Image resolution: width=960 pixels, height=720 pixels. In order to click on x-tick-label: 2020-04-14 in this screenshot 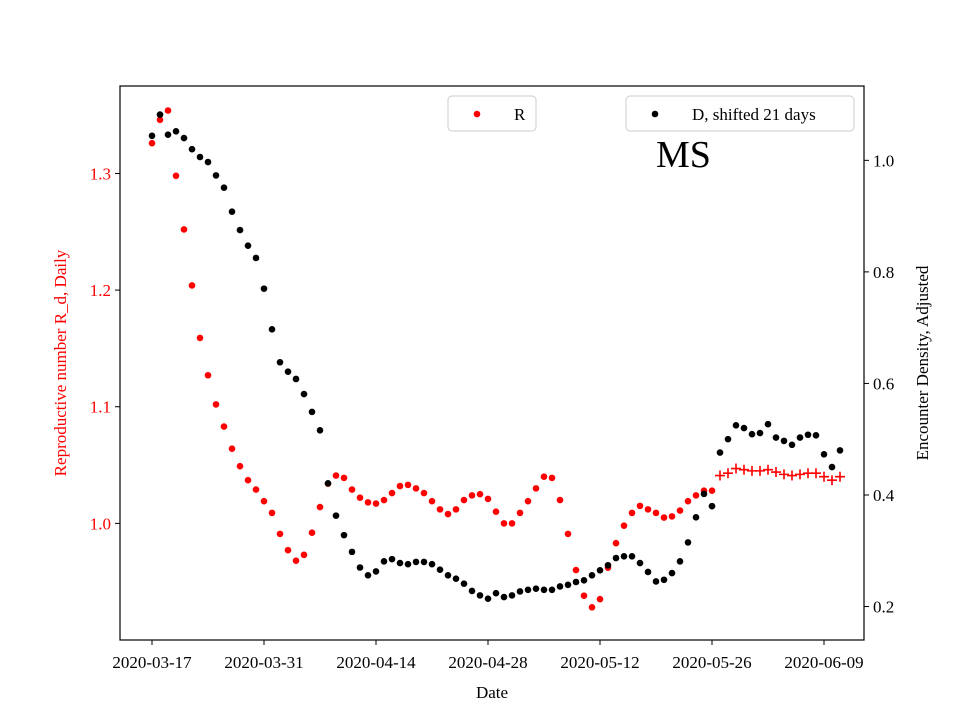, I will do `click(376, 662)`.